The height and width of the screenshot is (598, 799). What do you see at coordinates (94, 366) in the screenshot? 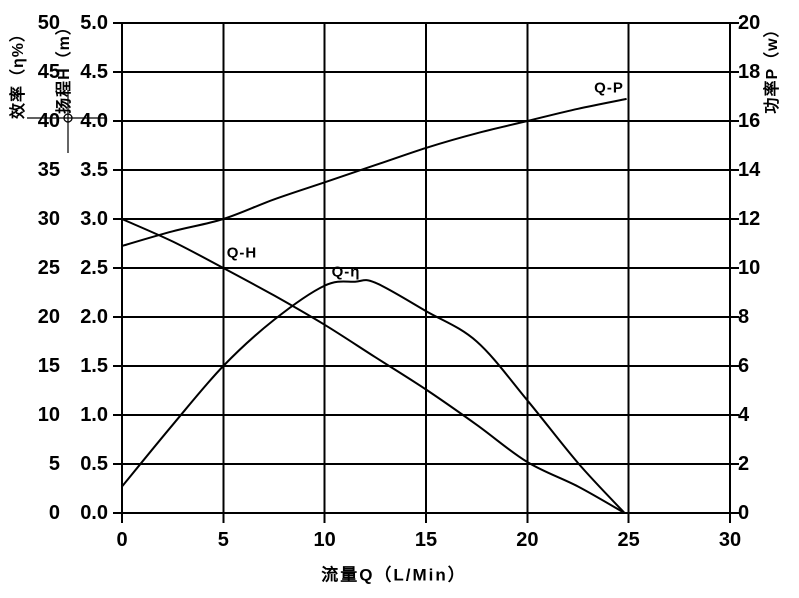
I see `tick-label-head: 1.5` at bounding box center [94, 366].